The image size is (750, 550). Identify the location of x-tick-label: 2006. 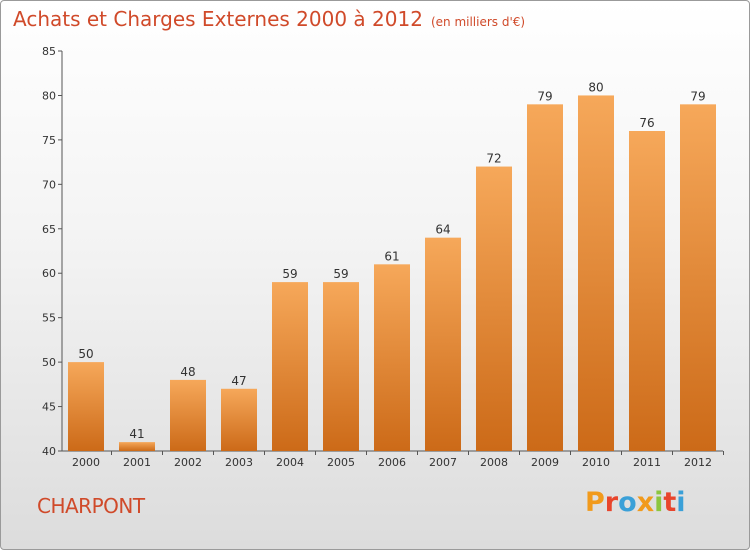
(392, 462).